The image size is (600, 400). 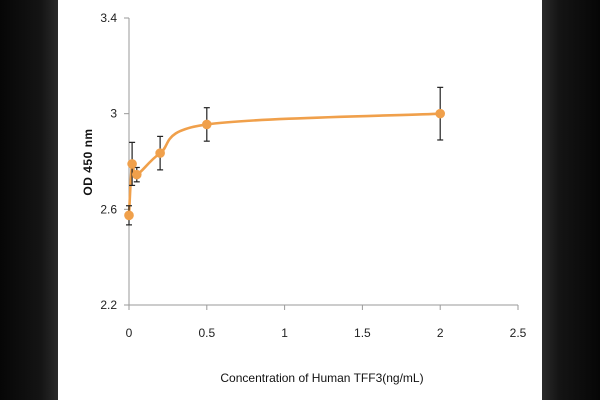 I want to click on y-tick-labels: 2.2 2.6 3 3.4, so click(x=114, y=161).